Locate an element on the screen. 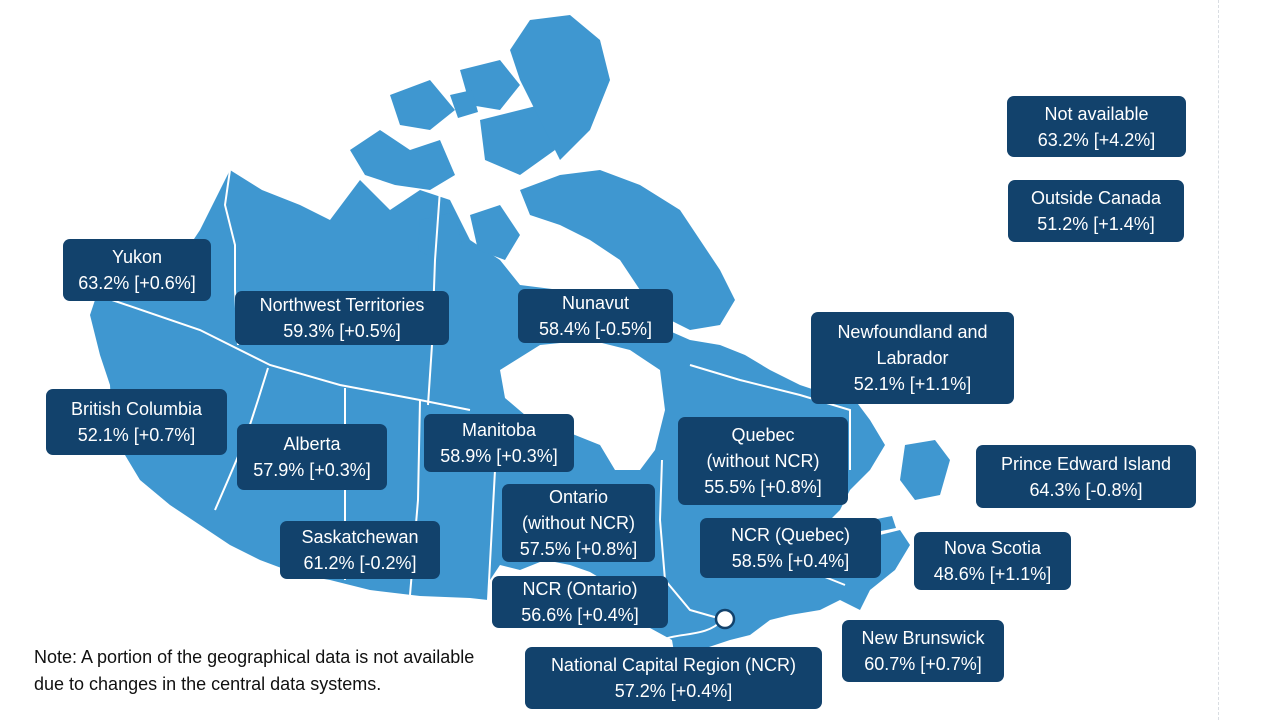 This screenshot has width=1280, height=720. label-nunavut: Nunavut 58.4% [-0.5%] is located at coordinates (595, 316).